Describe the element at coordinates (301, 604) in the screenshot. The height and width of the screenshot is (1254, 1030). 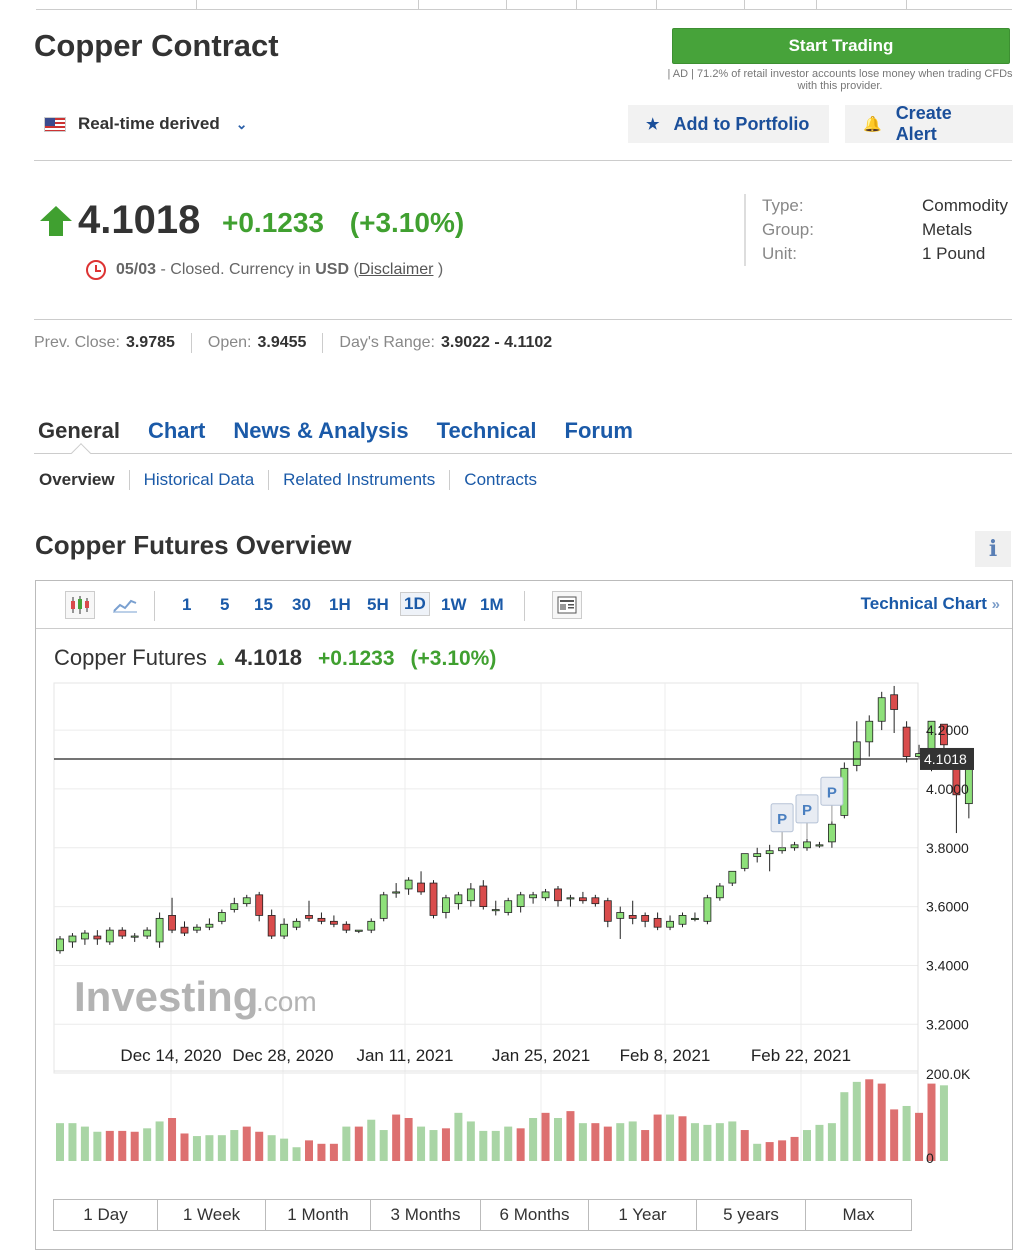
I see `timeframe-30: 30` at that location.